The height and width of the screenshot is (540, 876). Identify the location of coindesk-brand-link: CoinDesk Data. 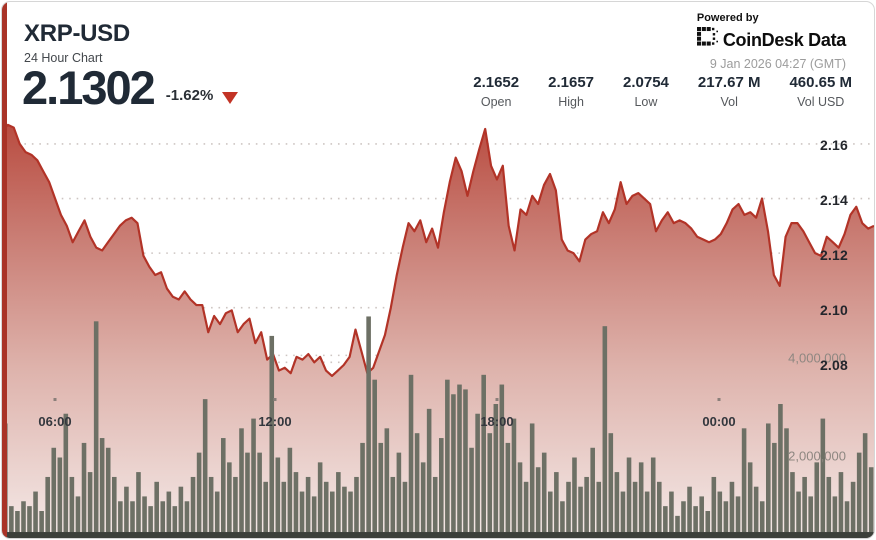
(771, 40).